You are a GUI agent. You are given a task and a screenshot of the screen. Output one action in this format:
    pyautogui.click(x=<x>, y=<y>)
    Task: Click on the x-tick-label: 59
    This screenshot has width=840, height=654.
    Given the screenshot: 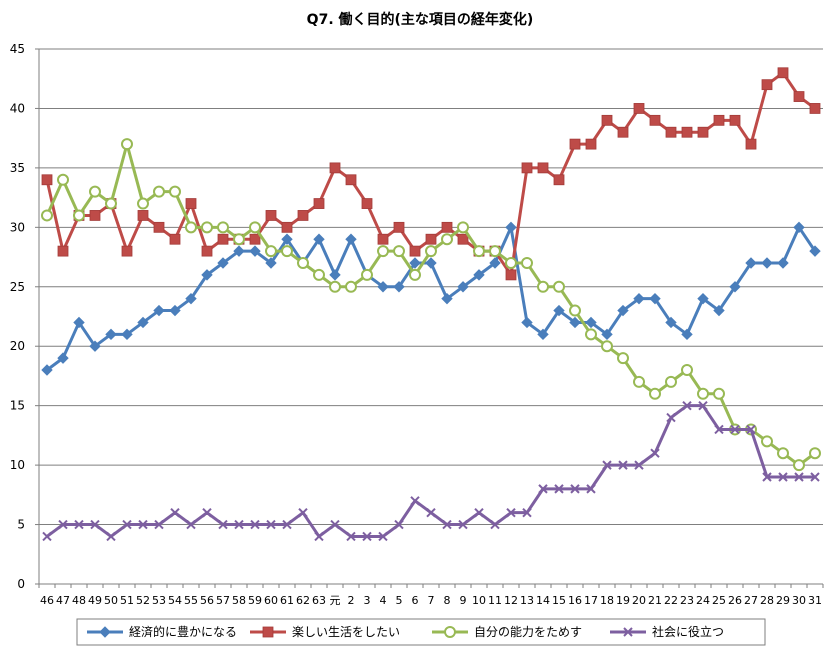 What is the action you would take?
    pyautogui.click(x=255, y=600)
    